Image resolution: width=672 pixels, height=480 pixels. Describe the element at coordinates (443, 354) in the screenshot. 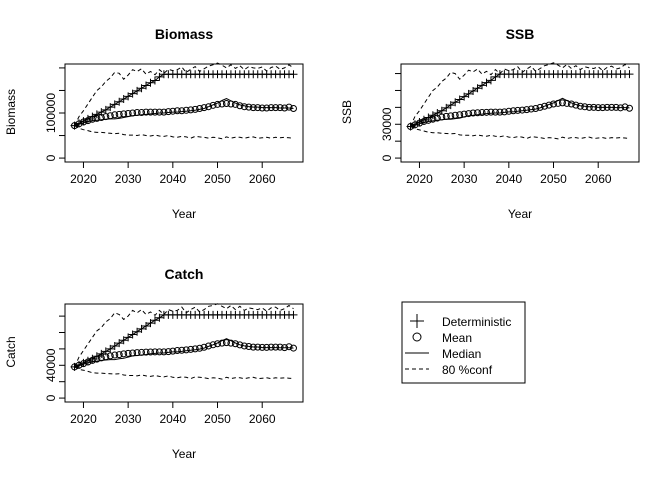

I see `legend-entry-median: Median` at that location.